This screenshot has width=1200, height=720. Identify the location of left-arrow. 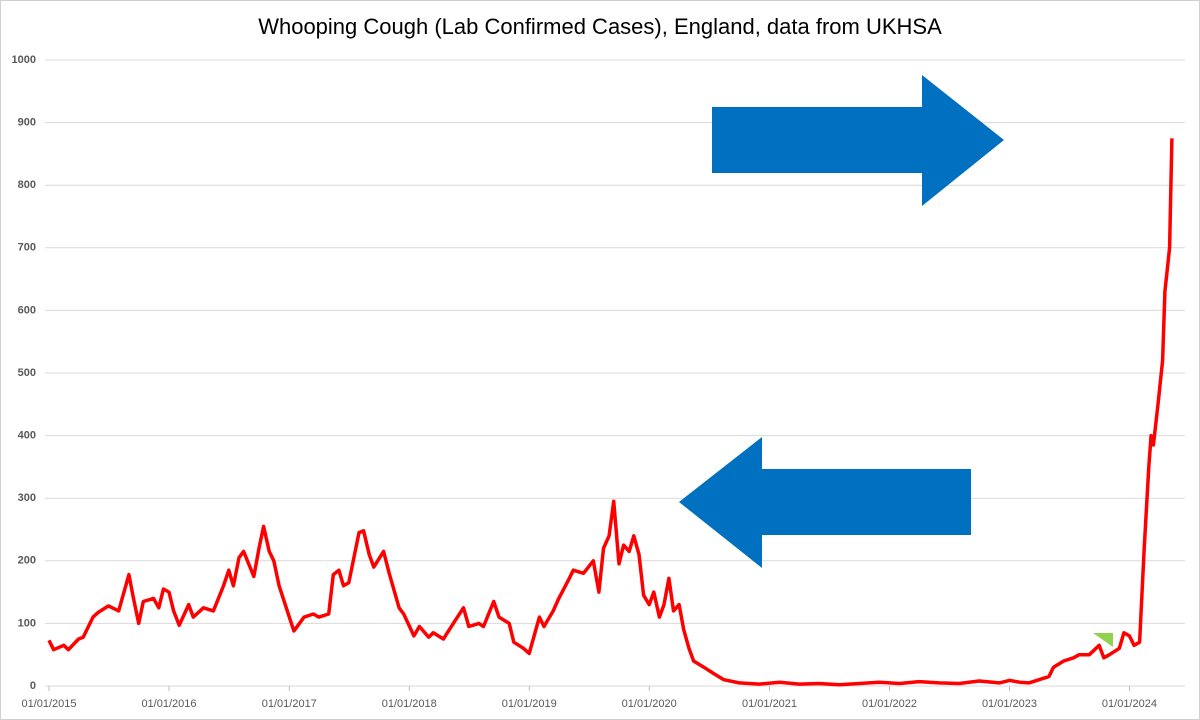
(825, 502).